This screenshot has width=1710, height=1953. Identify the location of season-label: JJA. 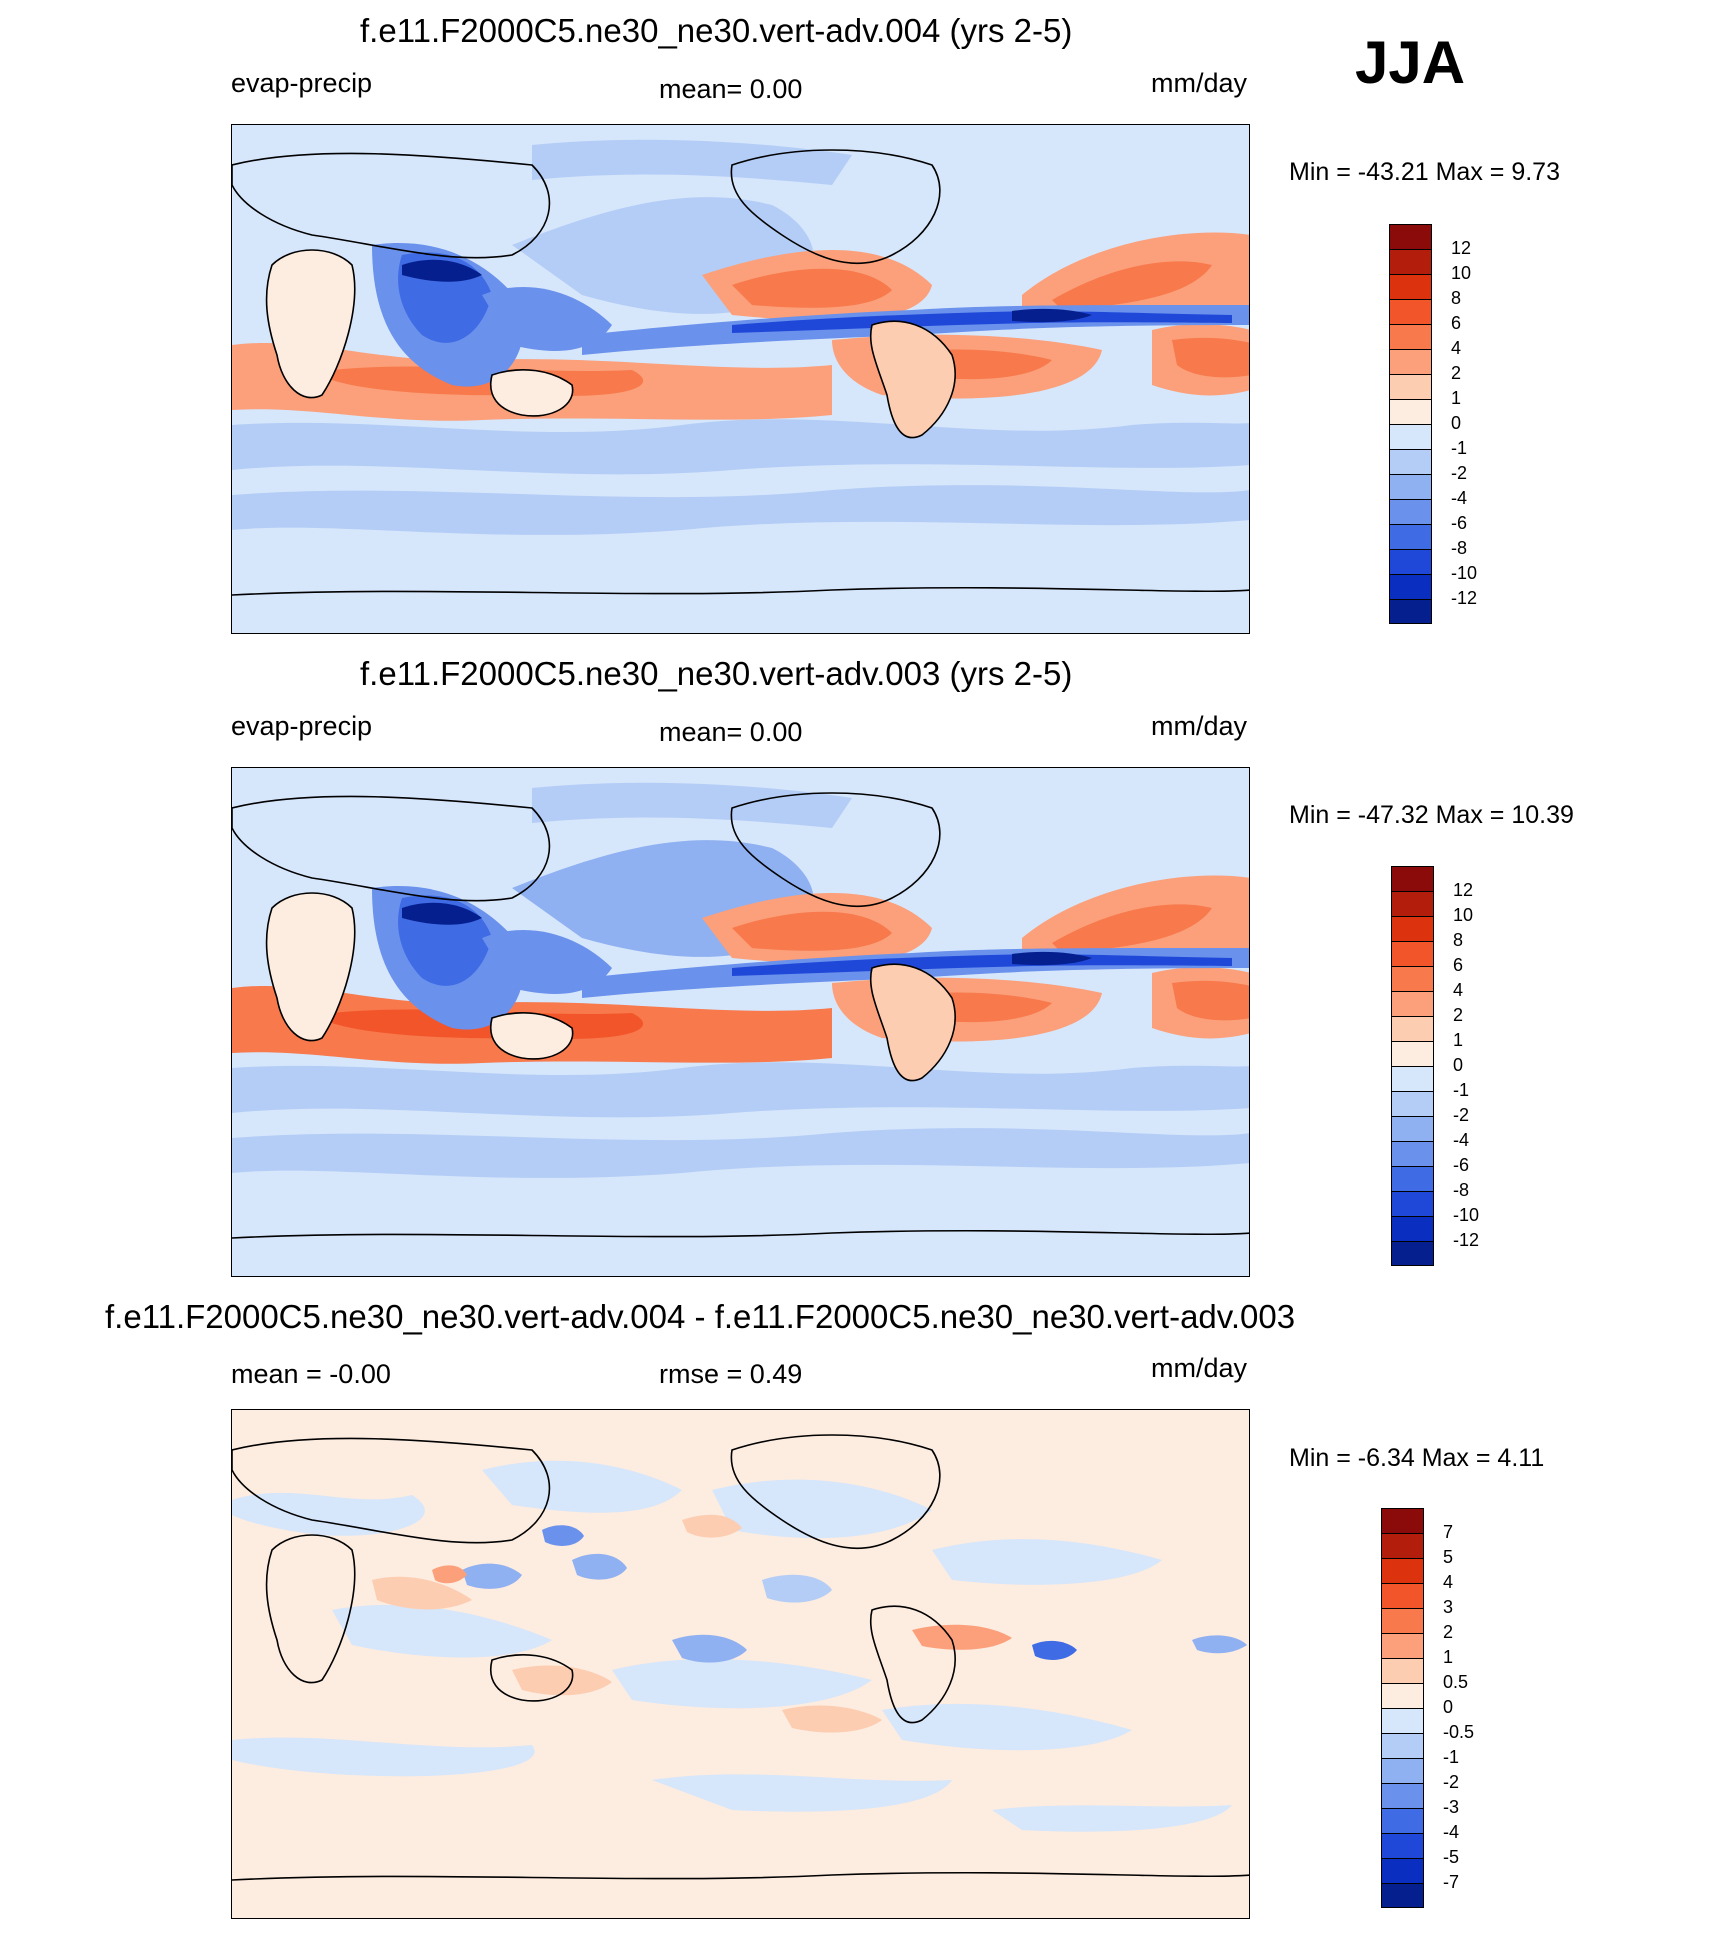
(1410, 62).